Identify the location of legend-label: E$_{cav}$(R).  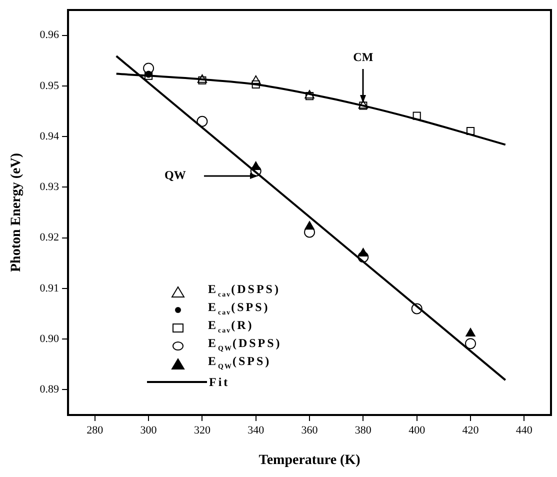
(231, 326).